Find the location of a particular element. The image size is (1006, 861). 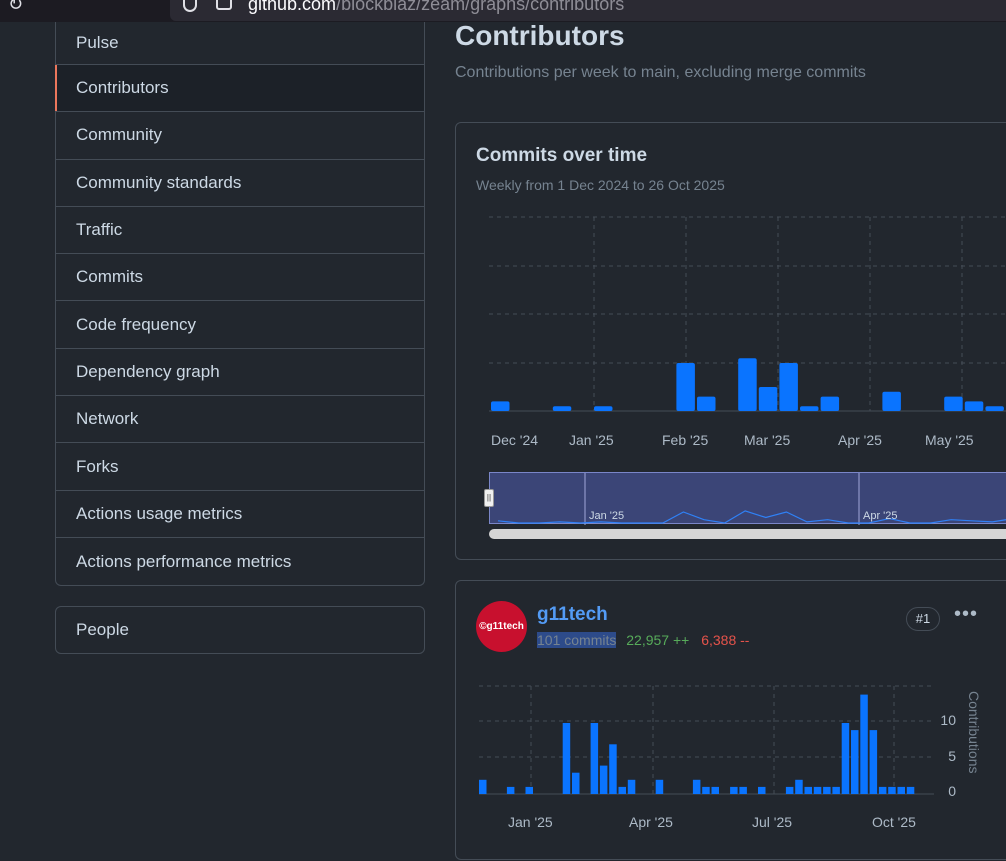

sidebar-item-label: Dependency graph is located at coordinates (148, 371).